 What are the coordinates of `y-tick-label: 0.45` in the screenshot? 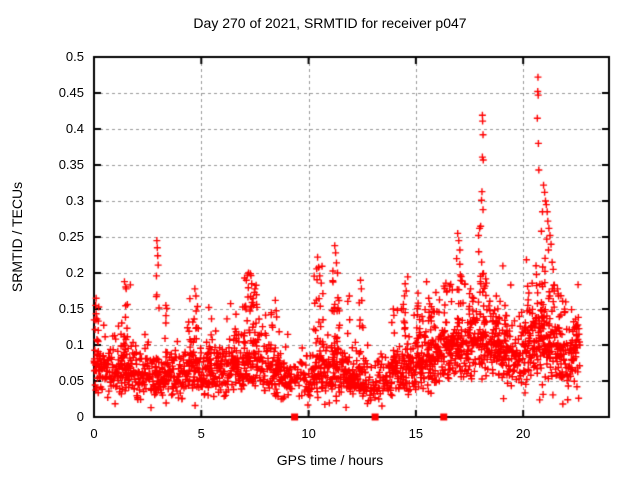 It's located at (71, 92).